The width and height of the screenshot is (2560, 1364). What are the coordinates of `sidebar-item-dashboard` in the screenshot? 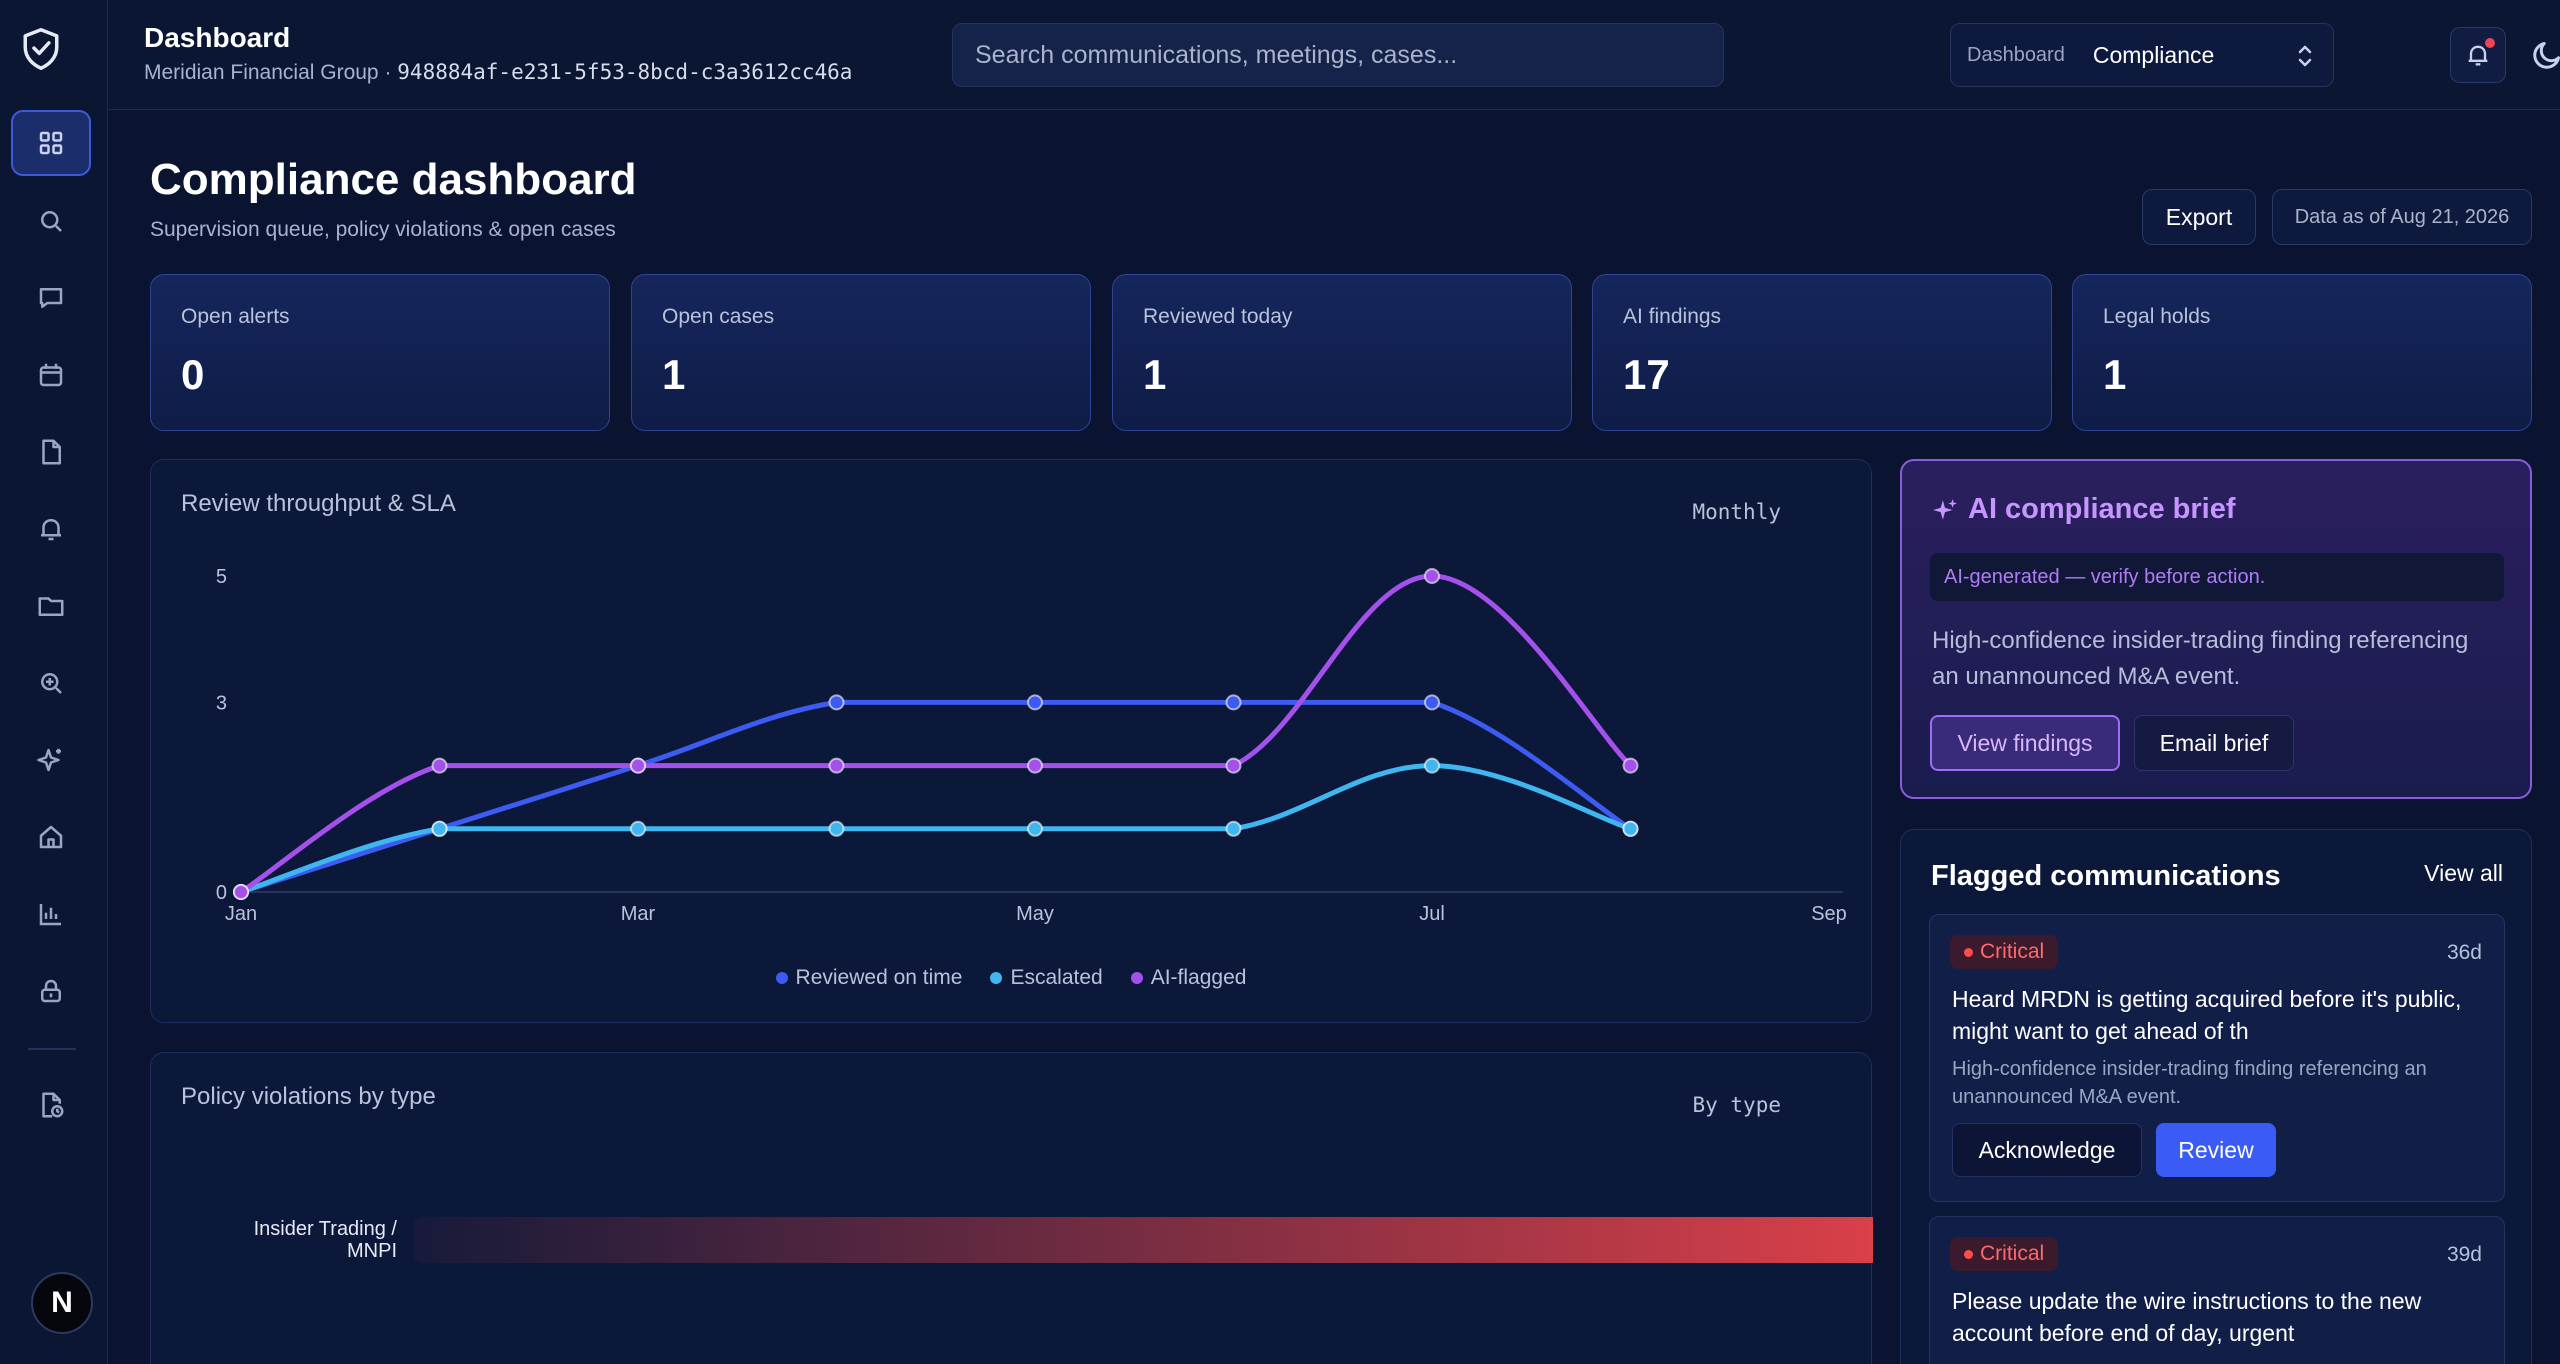 It's located at (51, 143).